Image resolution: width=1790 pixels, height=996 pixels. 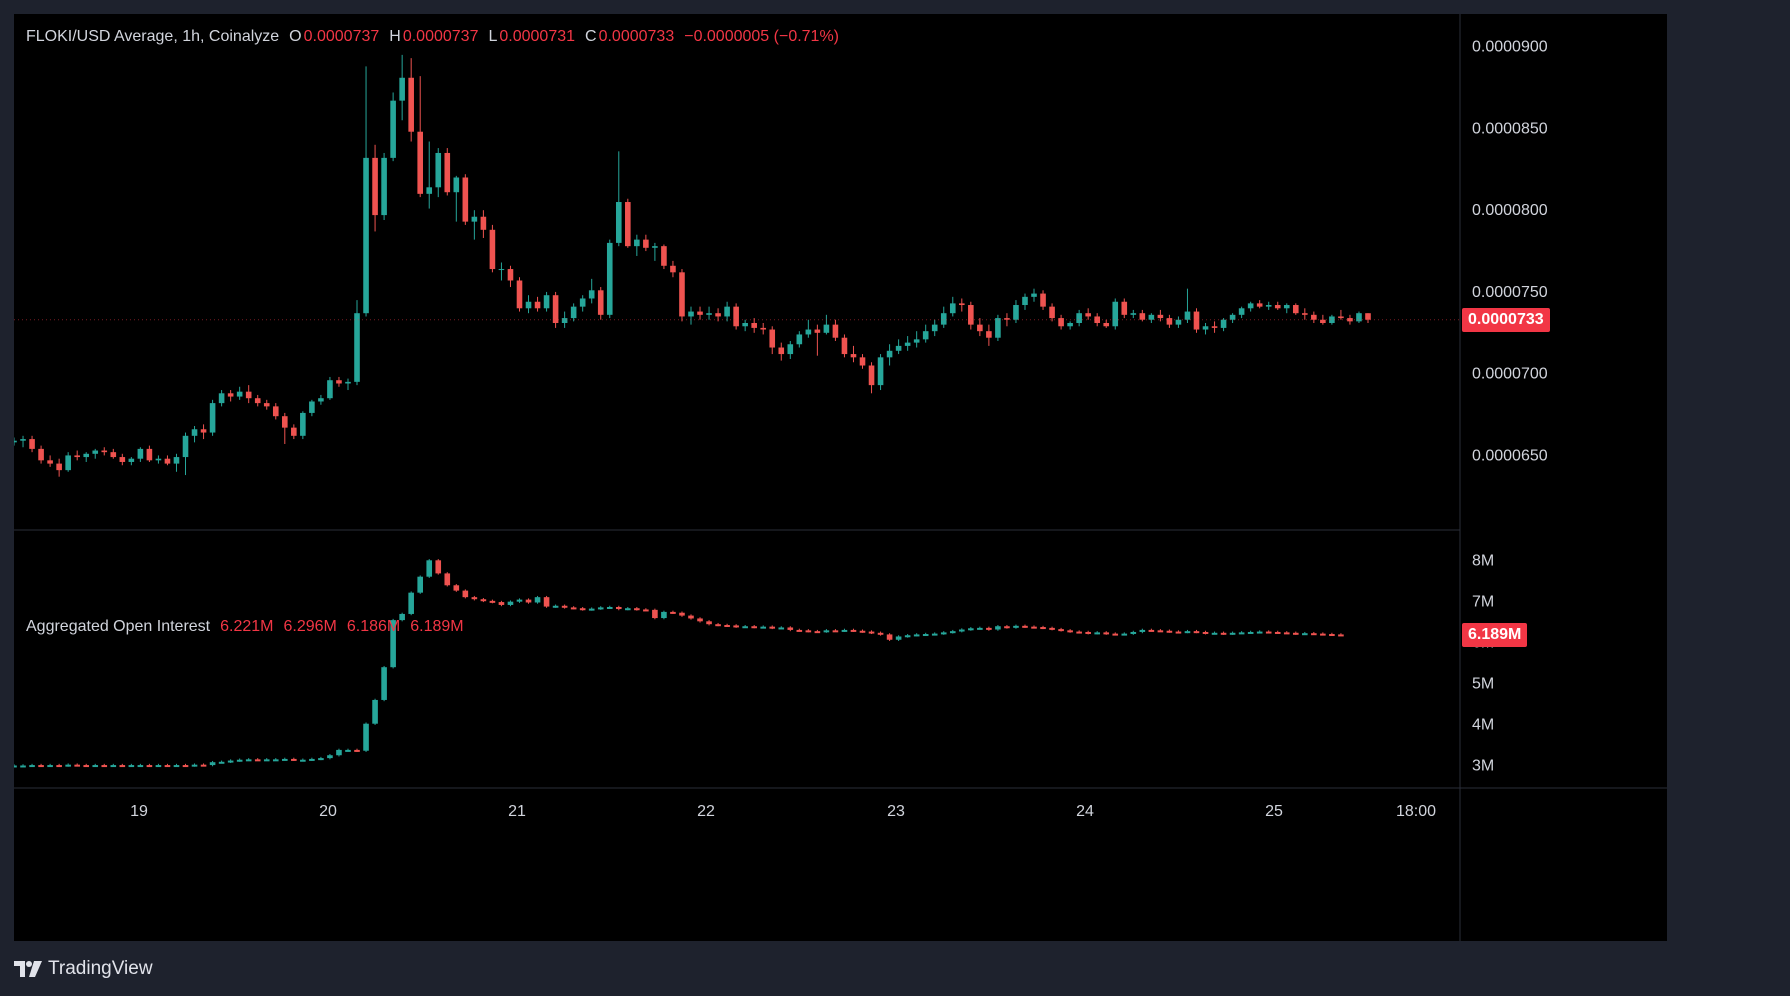 I want to click on price-tick-label: 0.0000800, so click(x=1510, y=210).